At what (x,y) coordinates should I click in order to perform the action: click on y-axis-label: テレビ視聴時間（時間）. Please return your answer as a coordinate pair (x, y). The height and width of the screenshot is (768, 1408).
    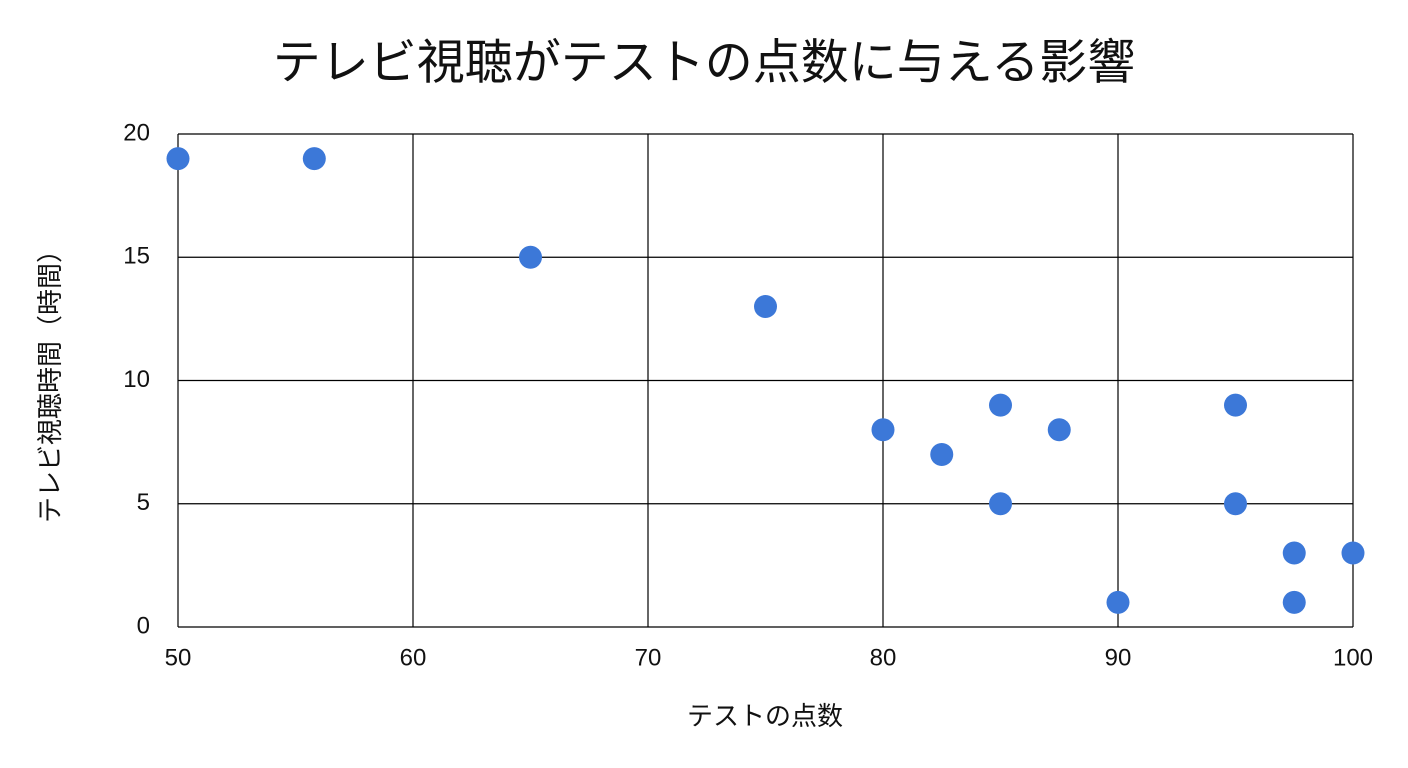
    Looking at the image, I should click on (50, 380).